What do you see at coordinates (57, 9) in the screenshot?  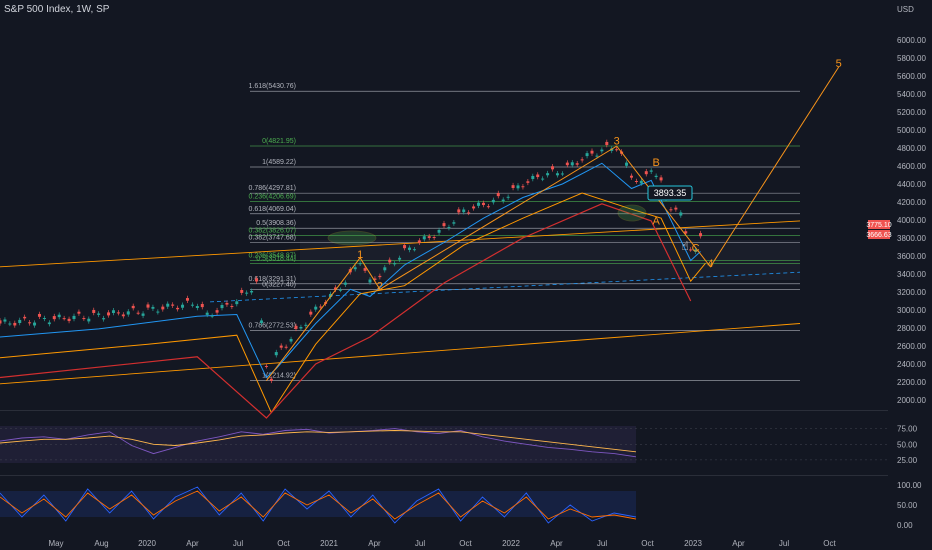 I see `chart-title: S&P 500 Index, 1W, SP` at bounding box center [57, 9].